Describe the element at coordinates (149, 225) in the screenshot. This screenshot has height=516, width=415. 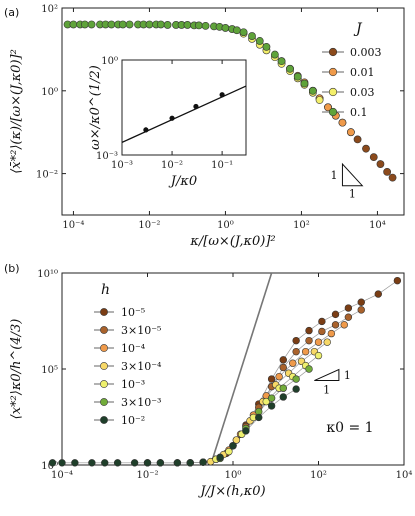
I see `panel-a-x-tick-label: 10⁻²` at that location.